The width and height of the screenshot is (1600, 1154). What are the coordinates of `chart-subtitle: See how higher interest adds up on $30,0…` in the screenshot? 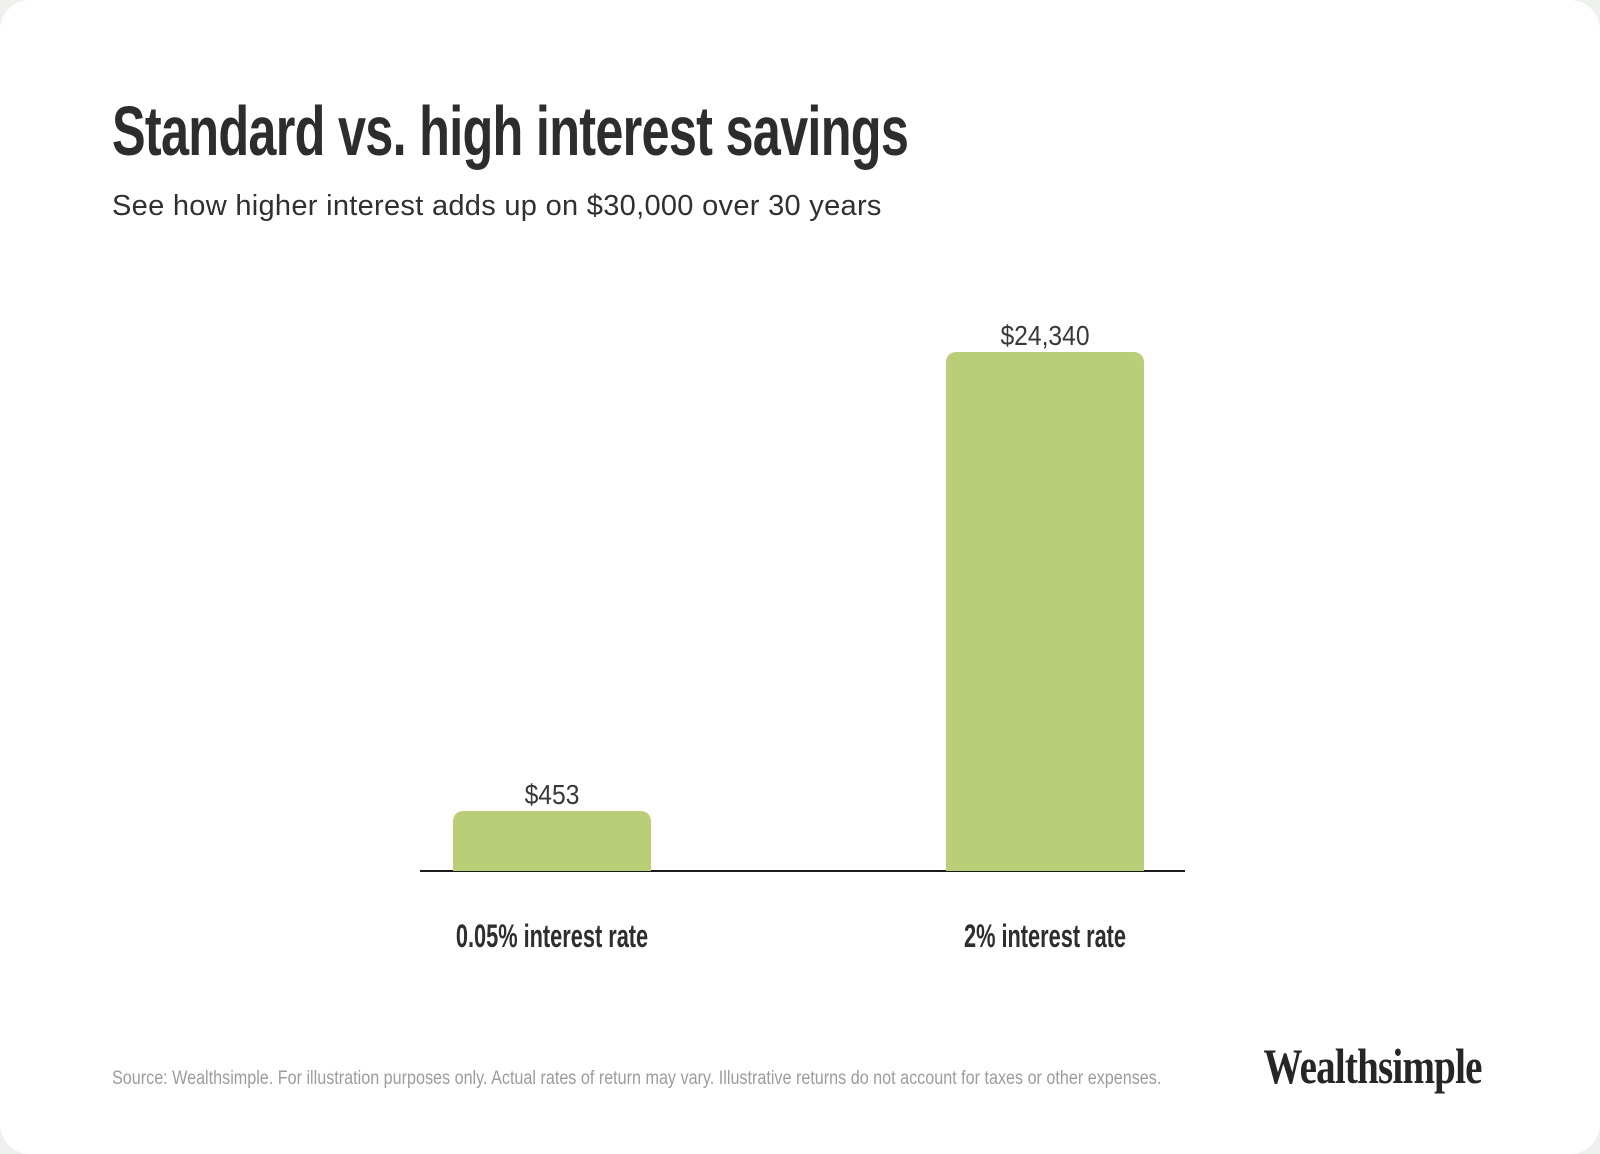 It's located at (497, 206).